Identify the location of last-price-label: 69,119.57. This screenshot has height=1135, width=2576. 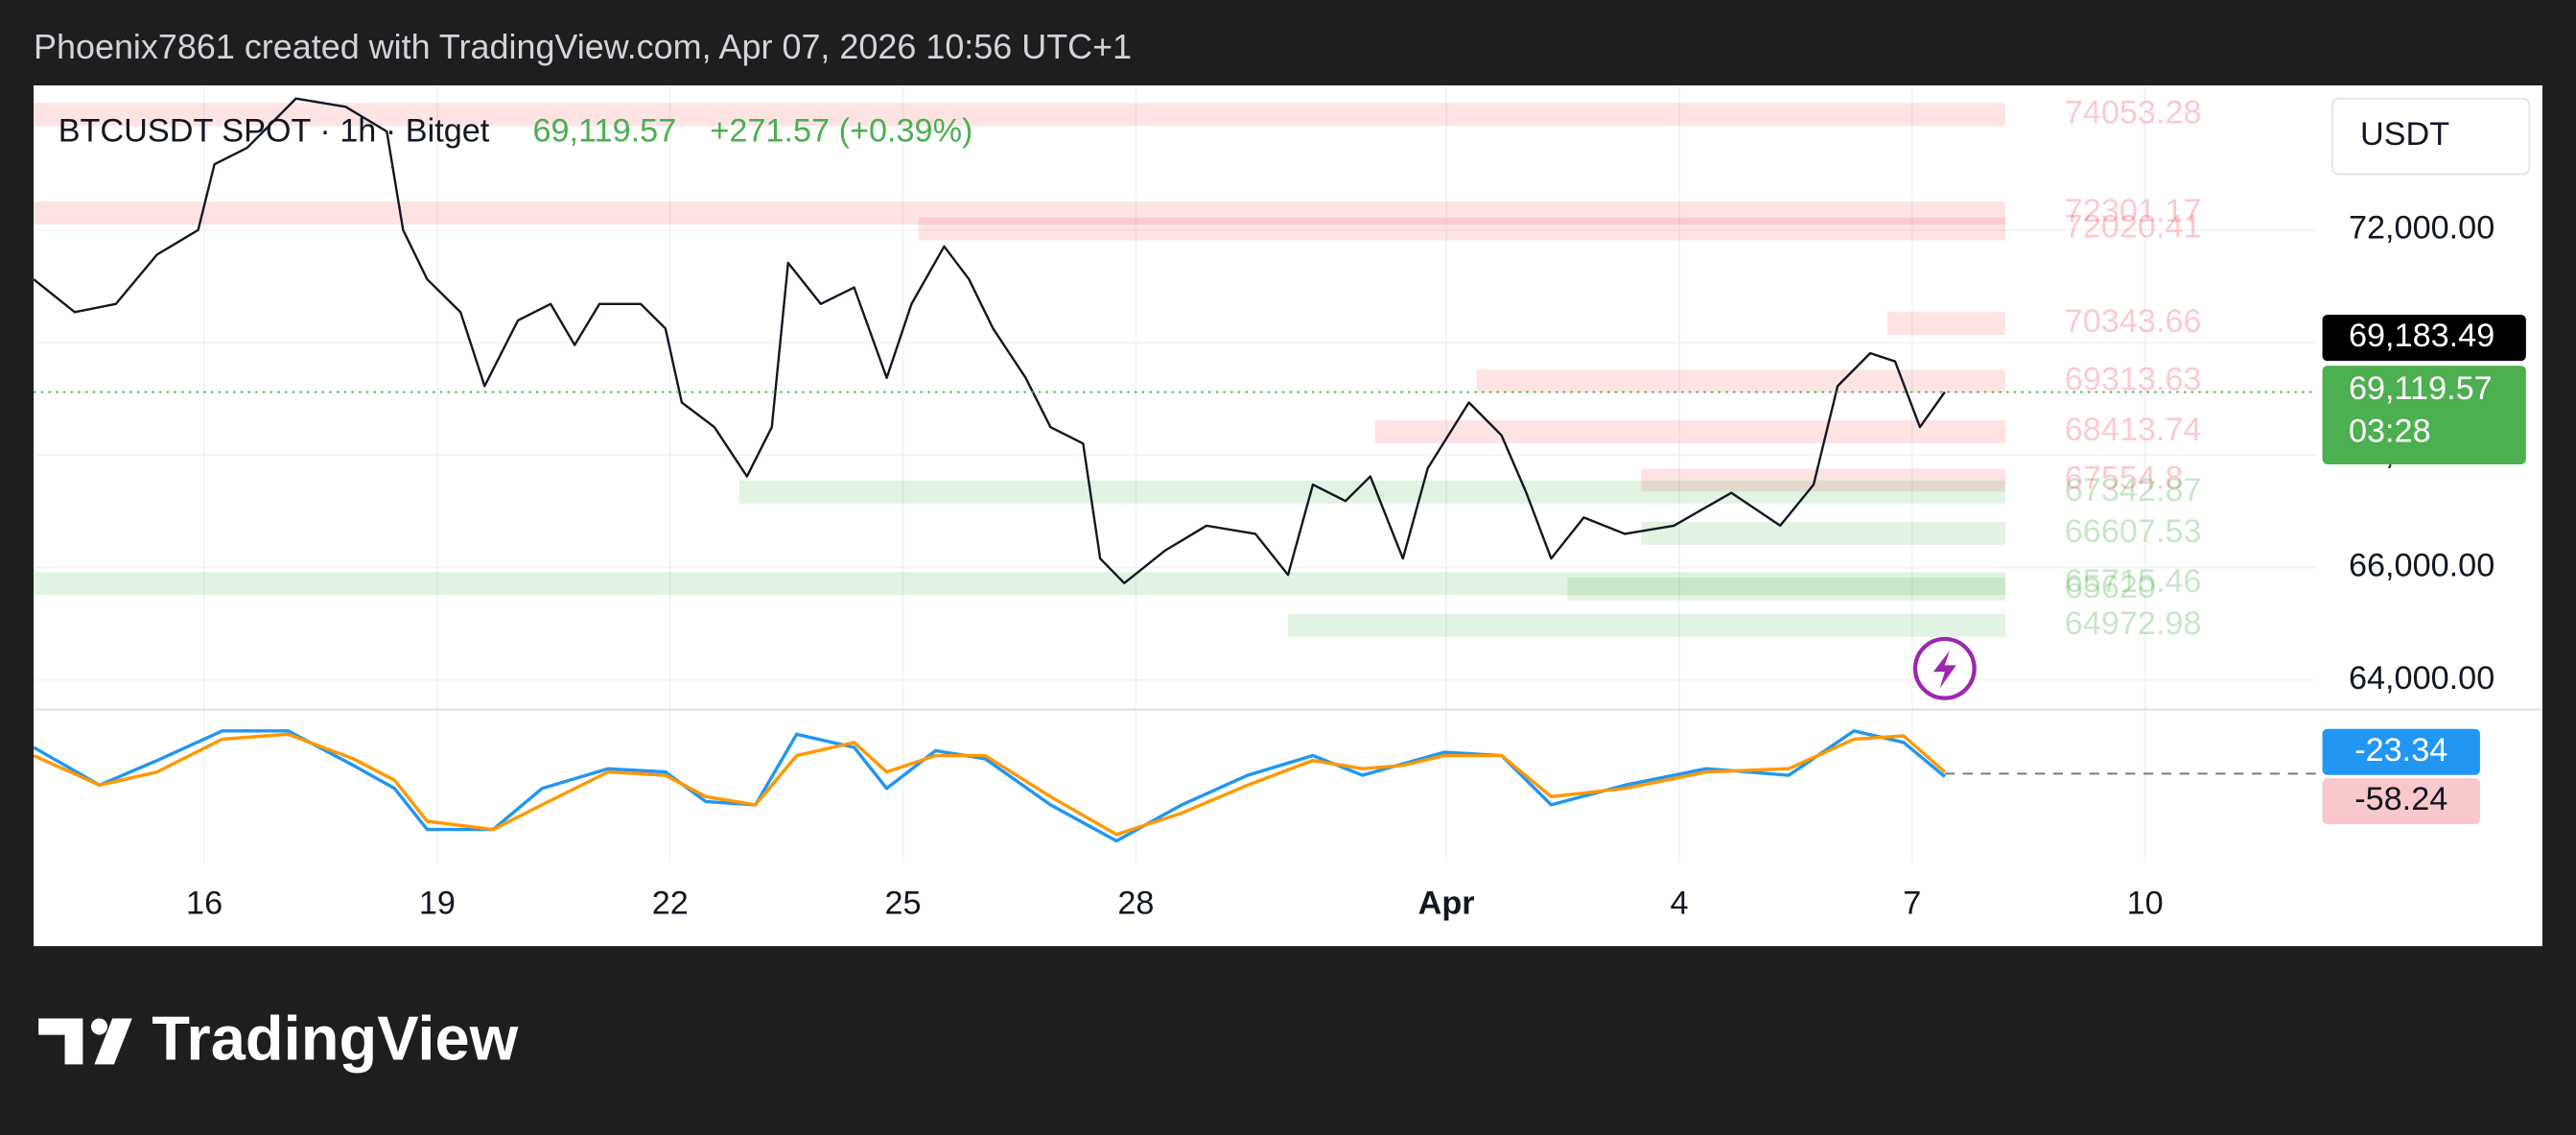
(2421, 388).